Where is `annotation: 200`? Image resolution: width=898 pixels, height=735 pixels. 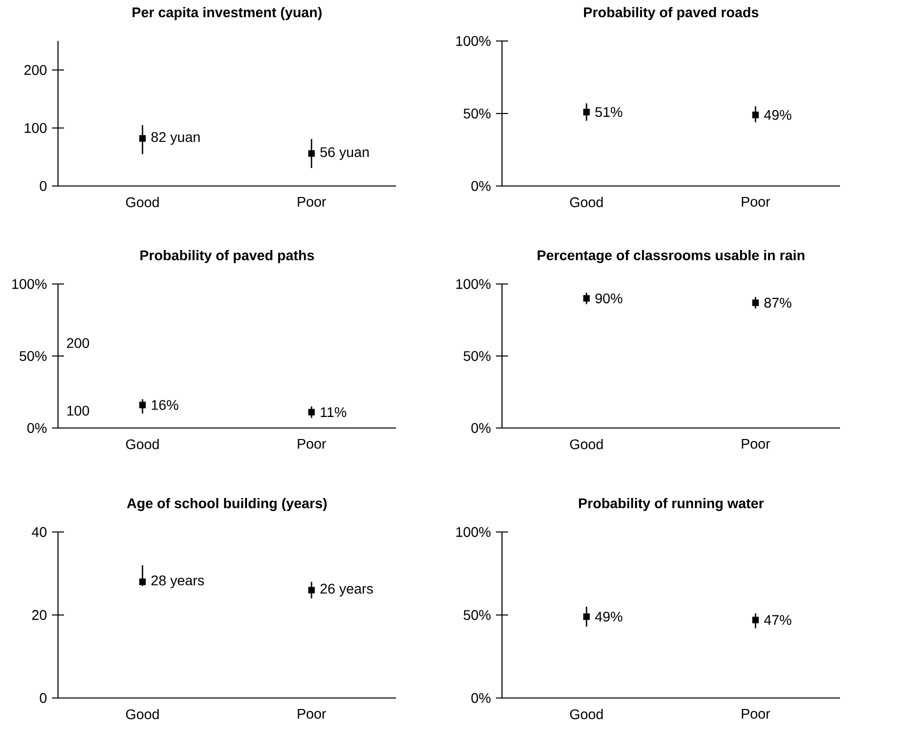 annotation: 200 is located at coordinates (78, 343).